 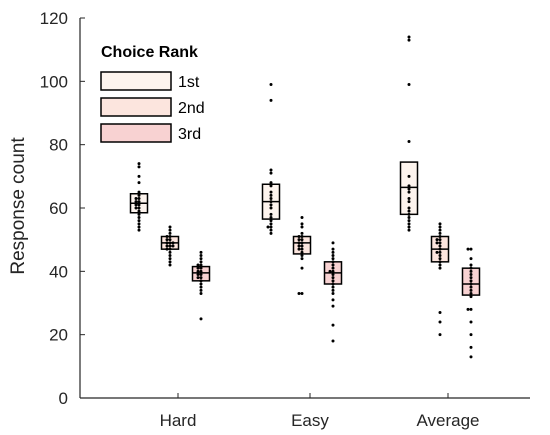 What do you see at coordinates (58, 271) in the screenshot?
I see `y-tick-label: 40` at bounding box center [58, 271].